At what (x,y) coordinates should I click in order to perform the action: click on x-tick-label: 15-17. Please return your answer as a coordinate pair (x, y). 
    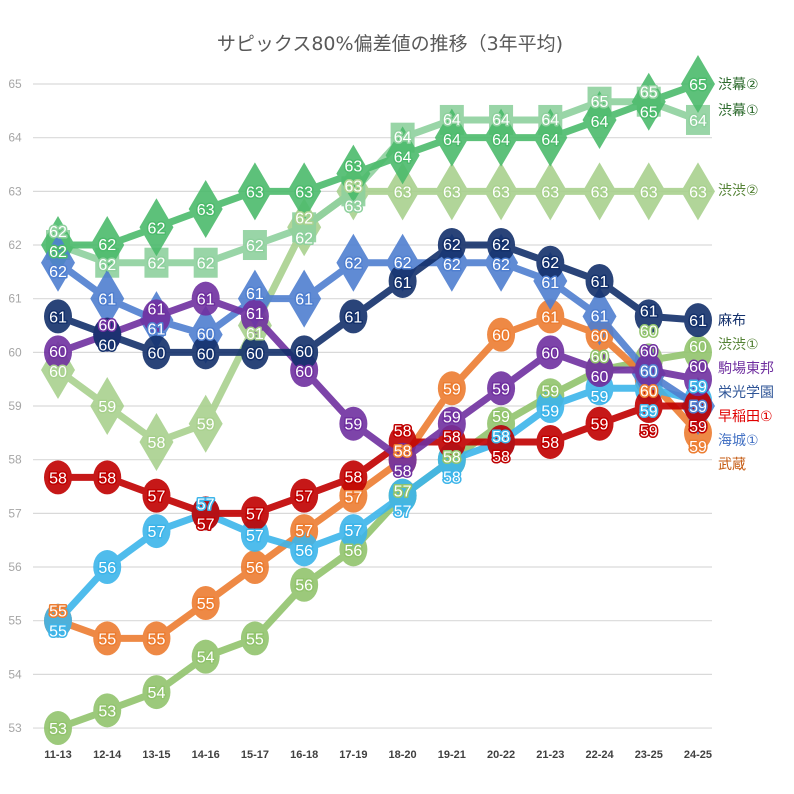
    Looking at the image, I should click on (255, 755).